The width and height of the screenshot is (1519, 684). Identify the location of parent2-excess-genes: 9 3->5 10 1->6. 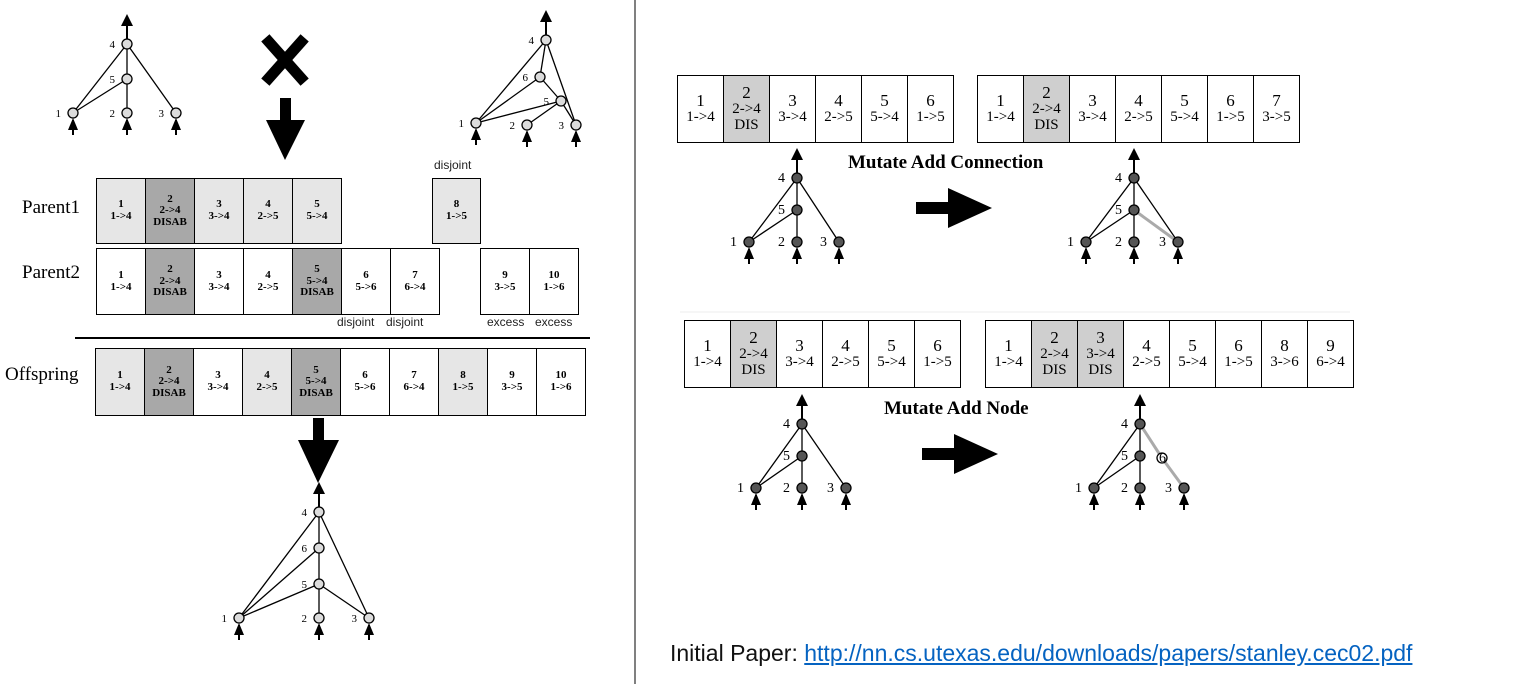
(529, 281).